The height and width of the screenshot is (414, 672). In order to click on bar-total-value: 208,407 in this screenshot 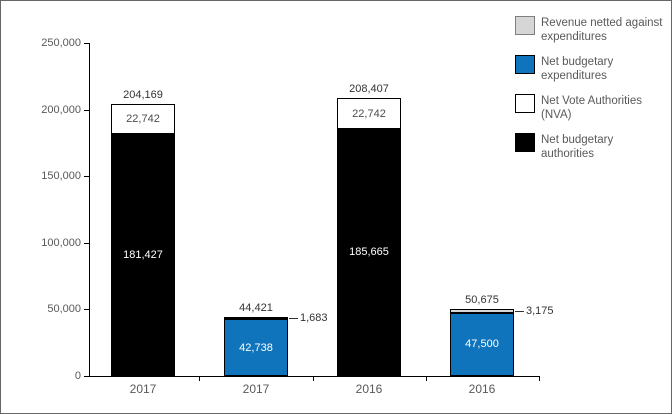, I will do `click(369, 89)`.